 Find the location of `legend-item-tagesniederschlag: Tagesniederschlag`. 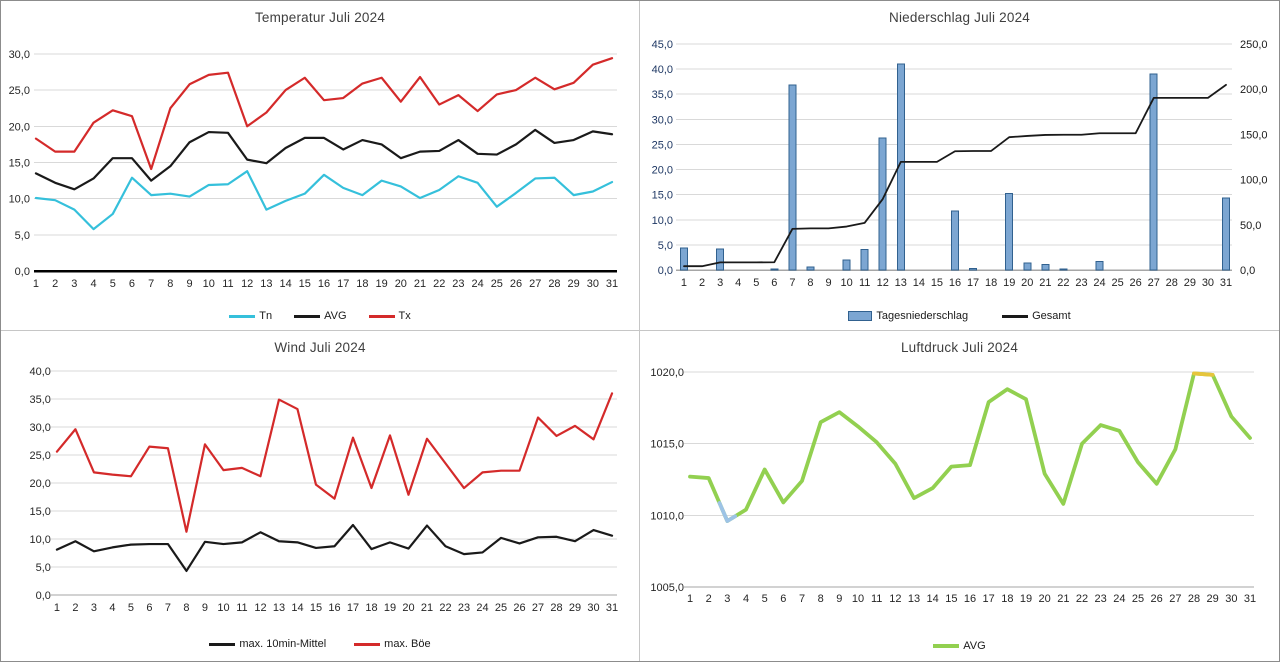

legend-item-tagesniederschlag: Tagesniederschlag is located at coordinates (908, 316).